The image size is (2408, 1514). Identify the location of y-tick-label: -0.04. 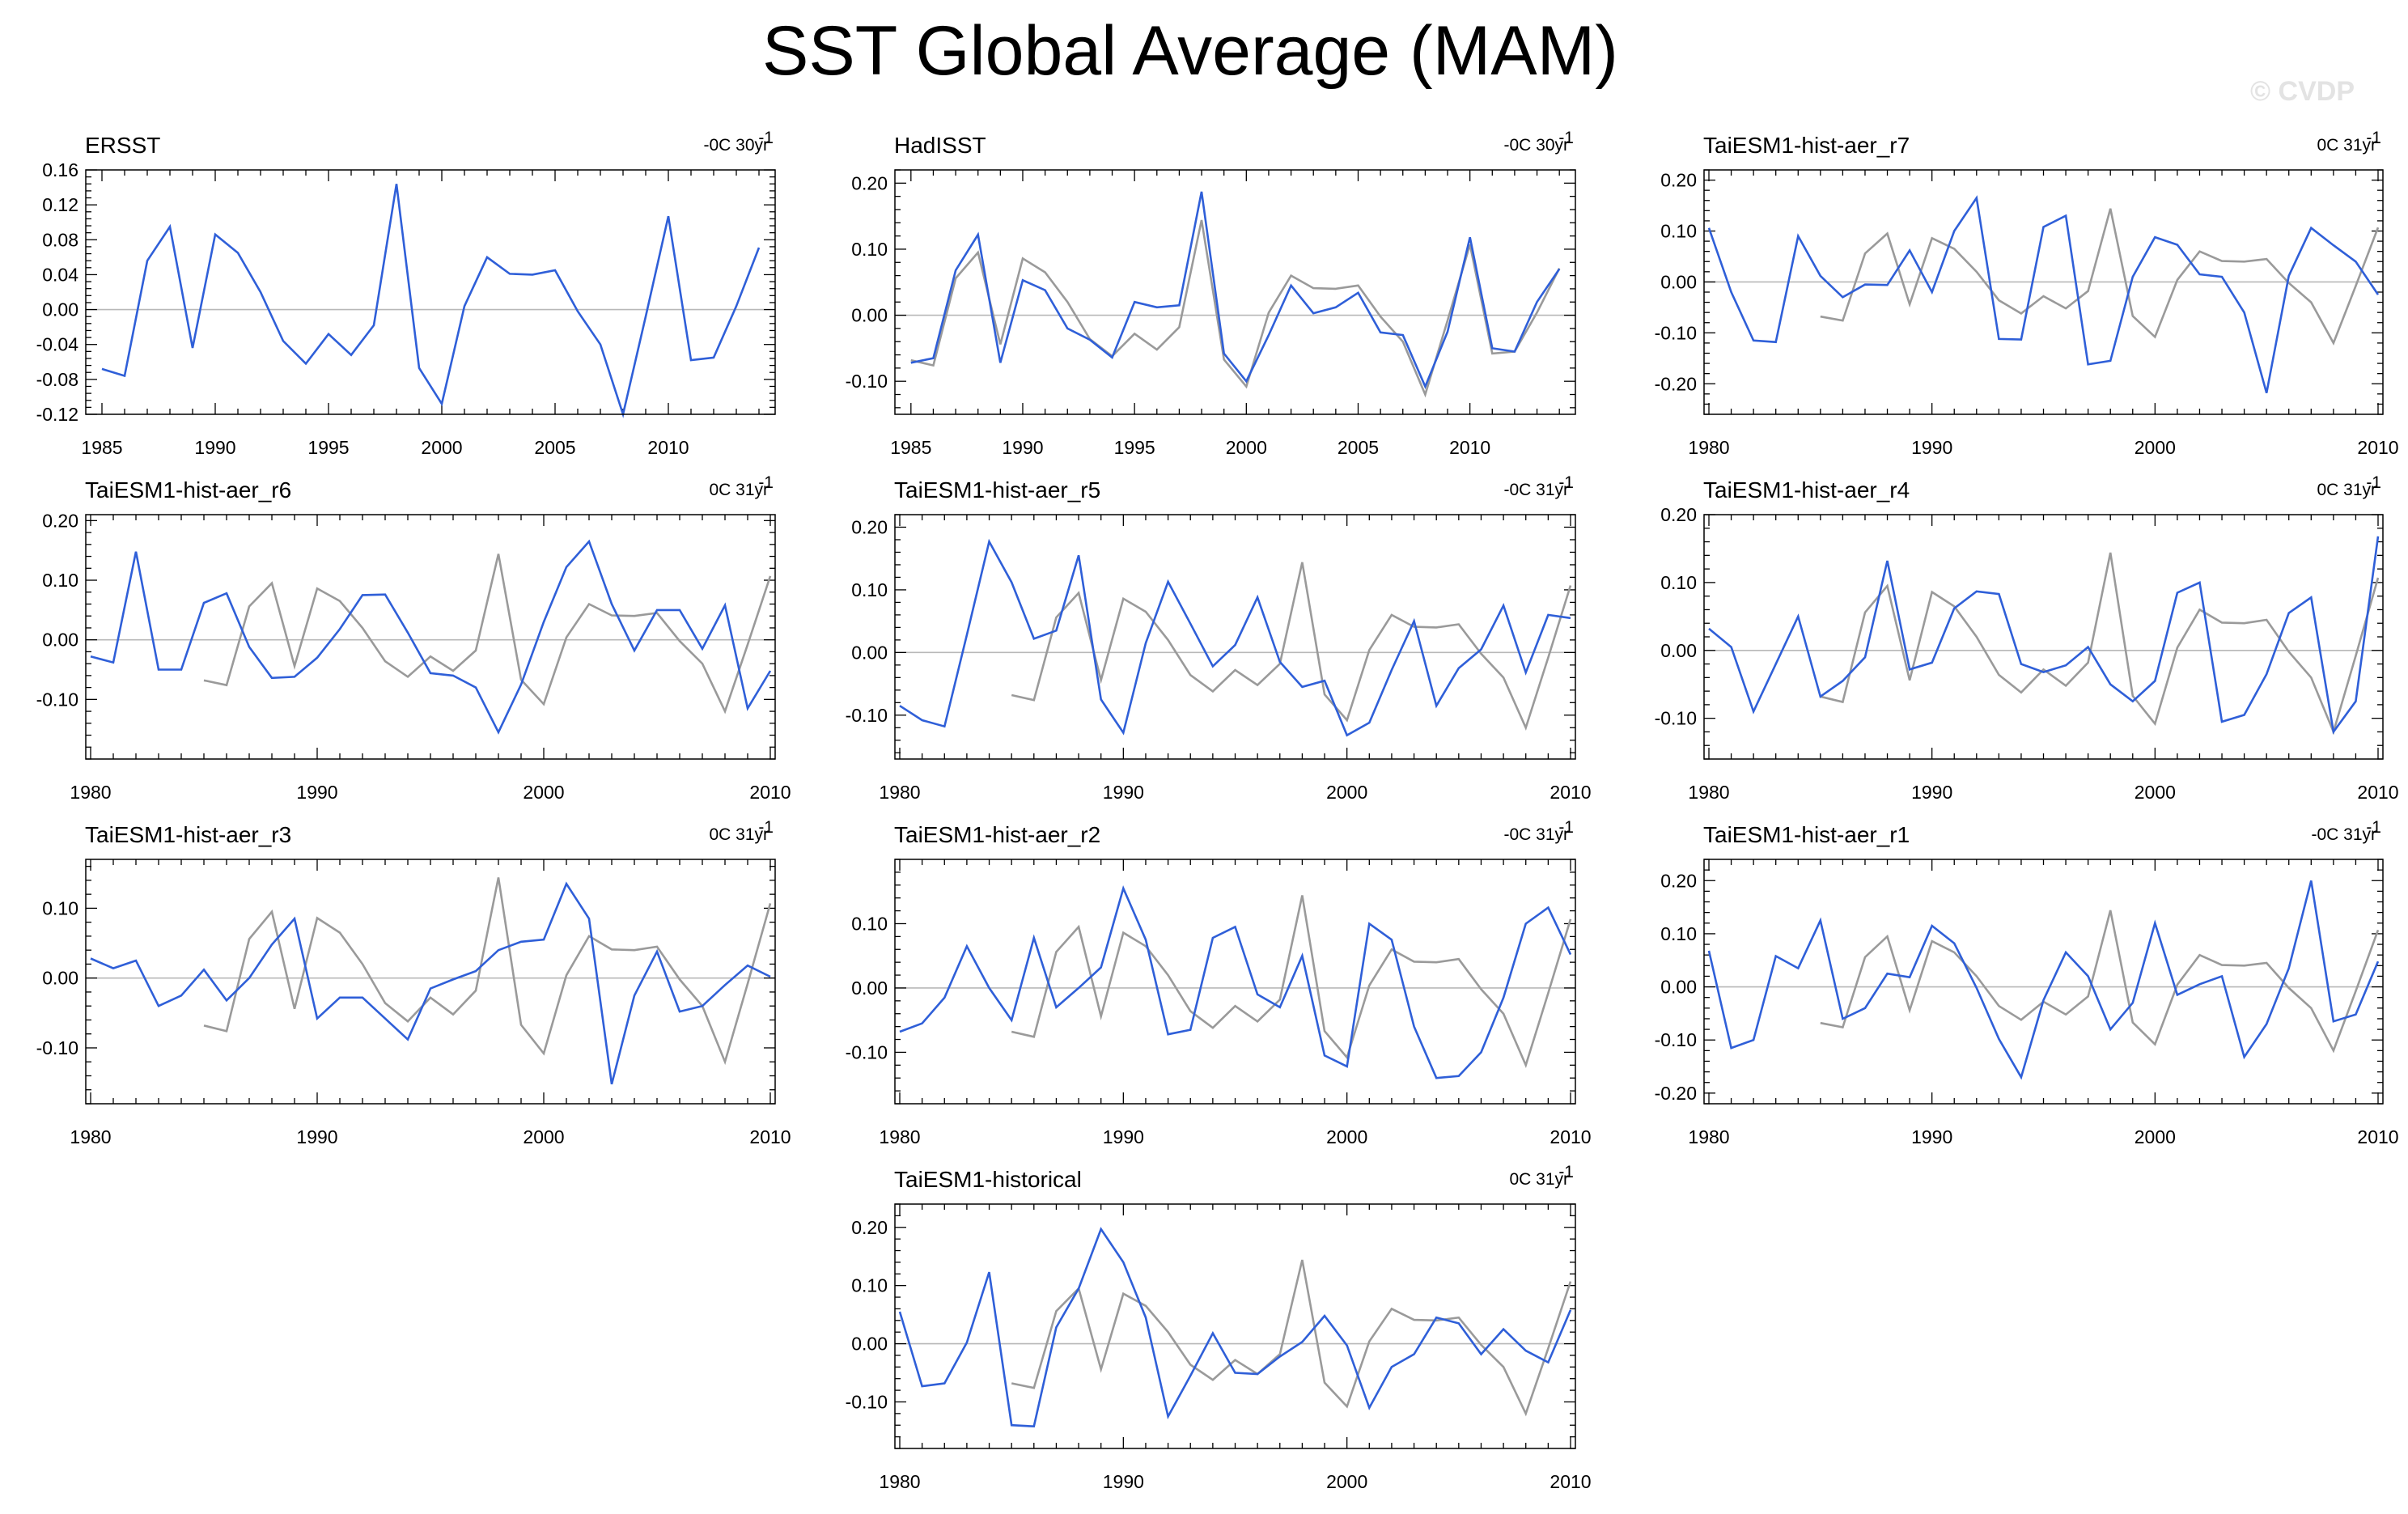
(57, 344).